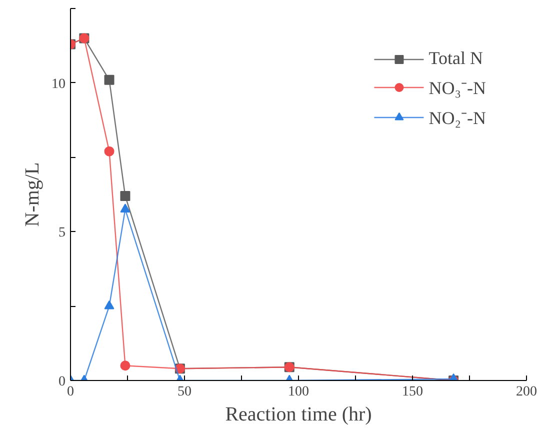  Describe the element at coordinates (298, 392) in the screenshot. I see `x-tick-label: 100` at that location.